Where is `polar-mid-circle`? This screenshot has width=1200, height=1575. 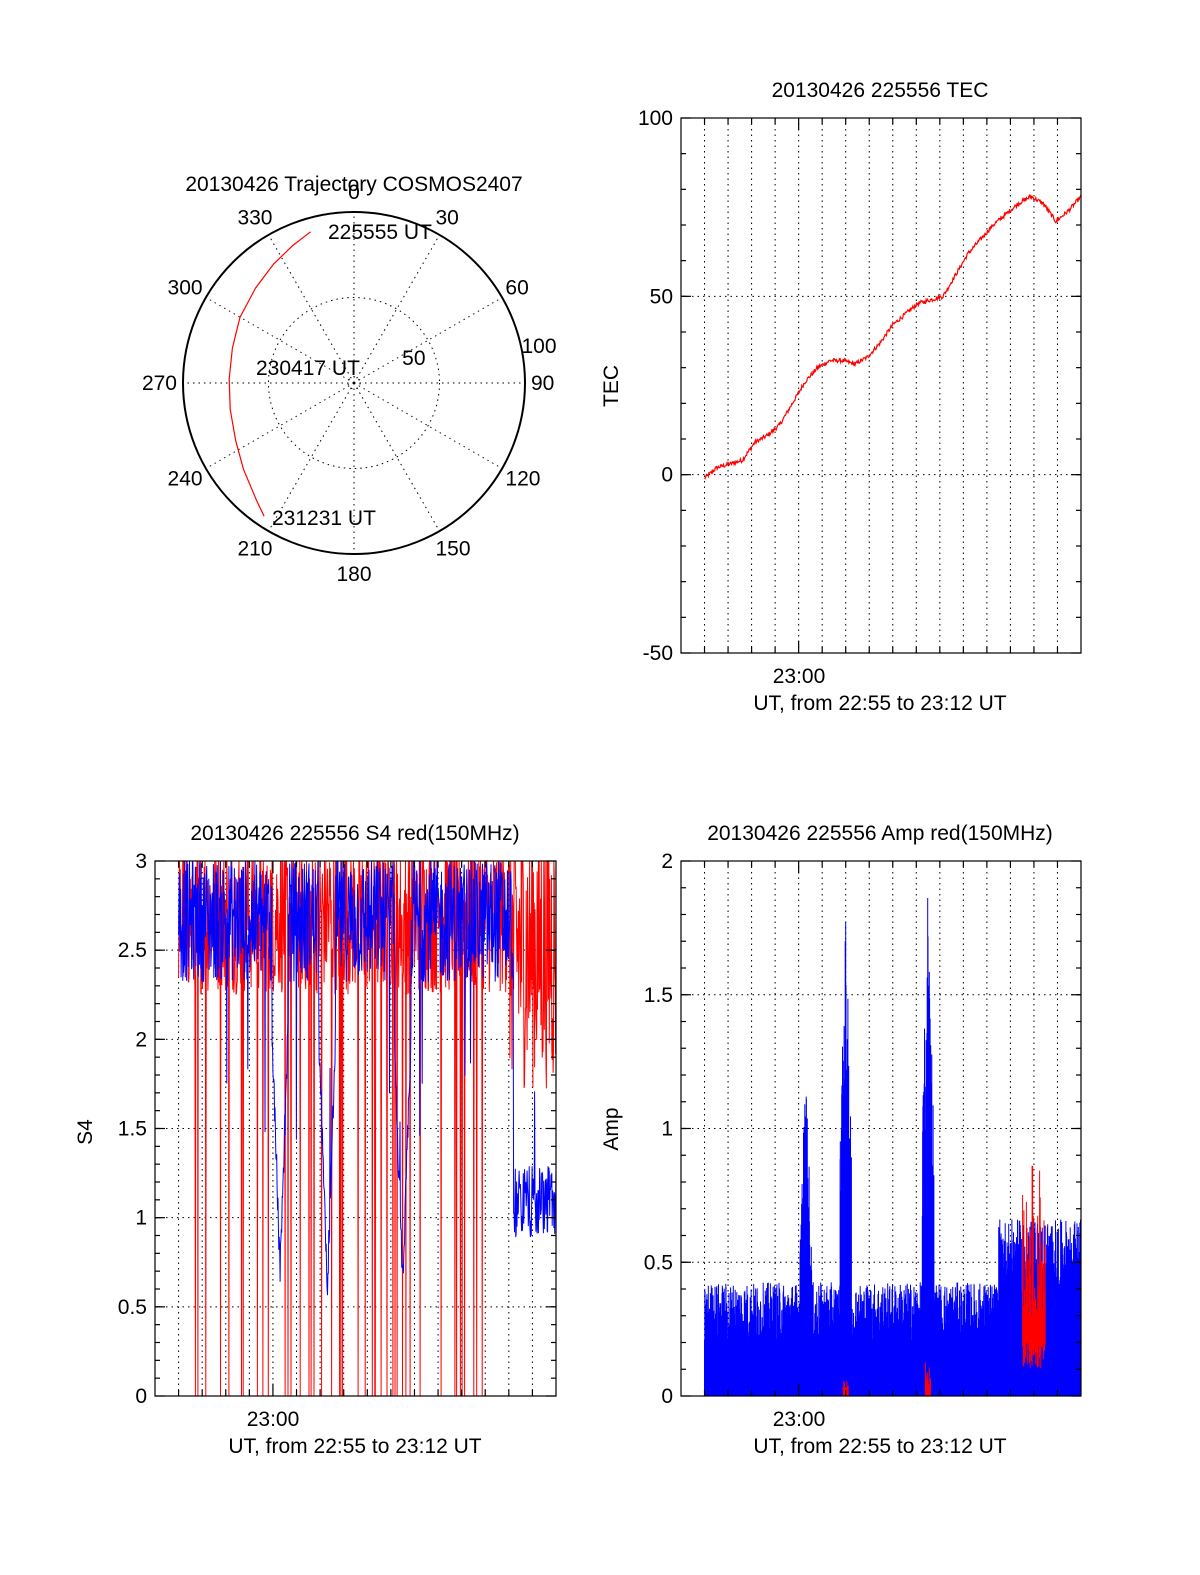 polar-mid-circle is located at coordinates (354, 383).